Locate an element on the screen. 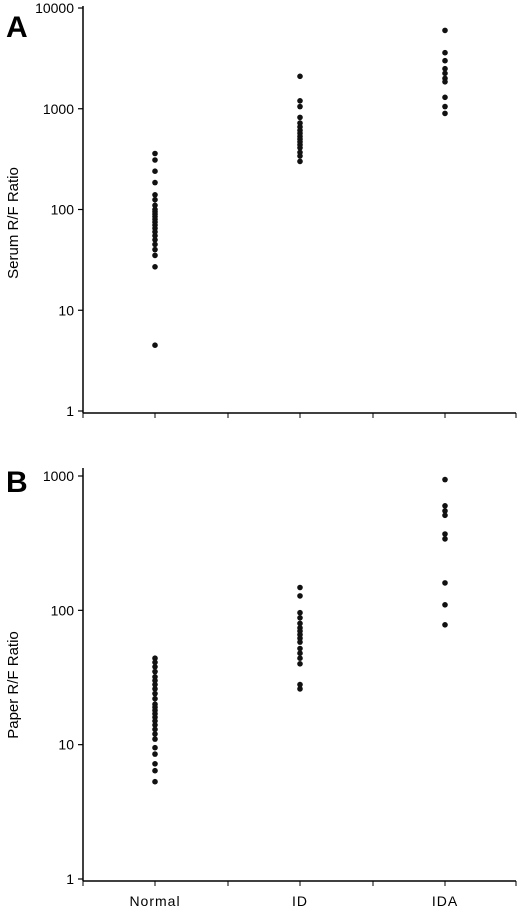  x-category-label: IDA is located at coordinates (445, 900).